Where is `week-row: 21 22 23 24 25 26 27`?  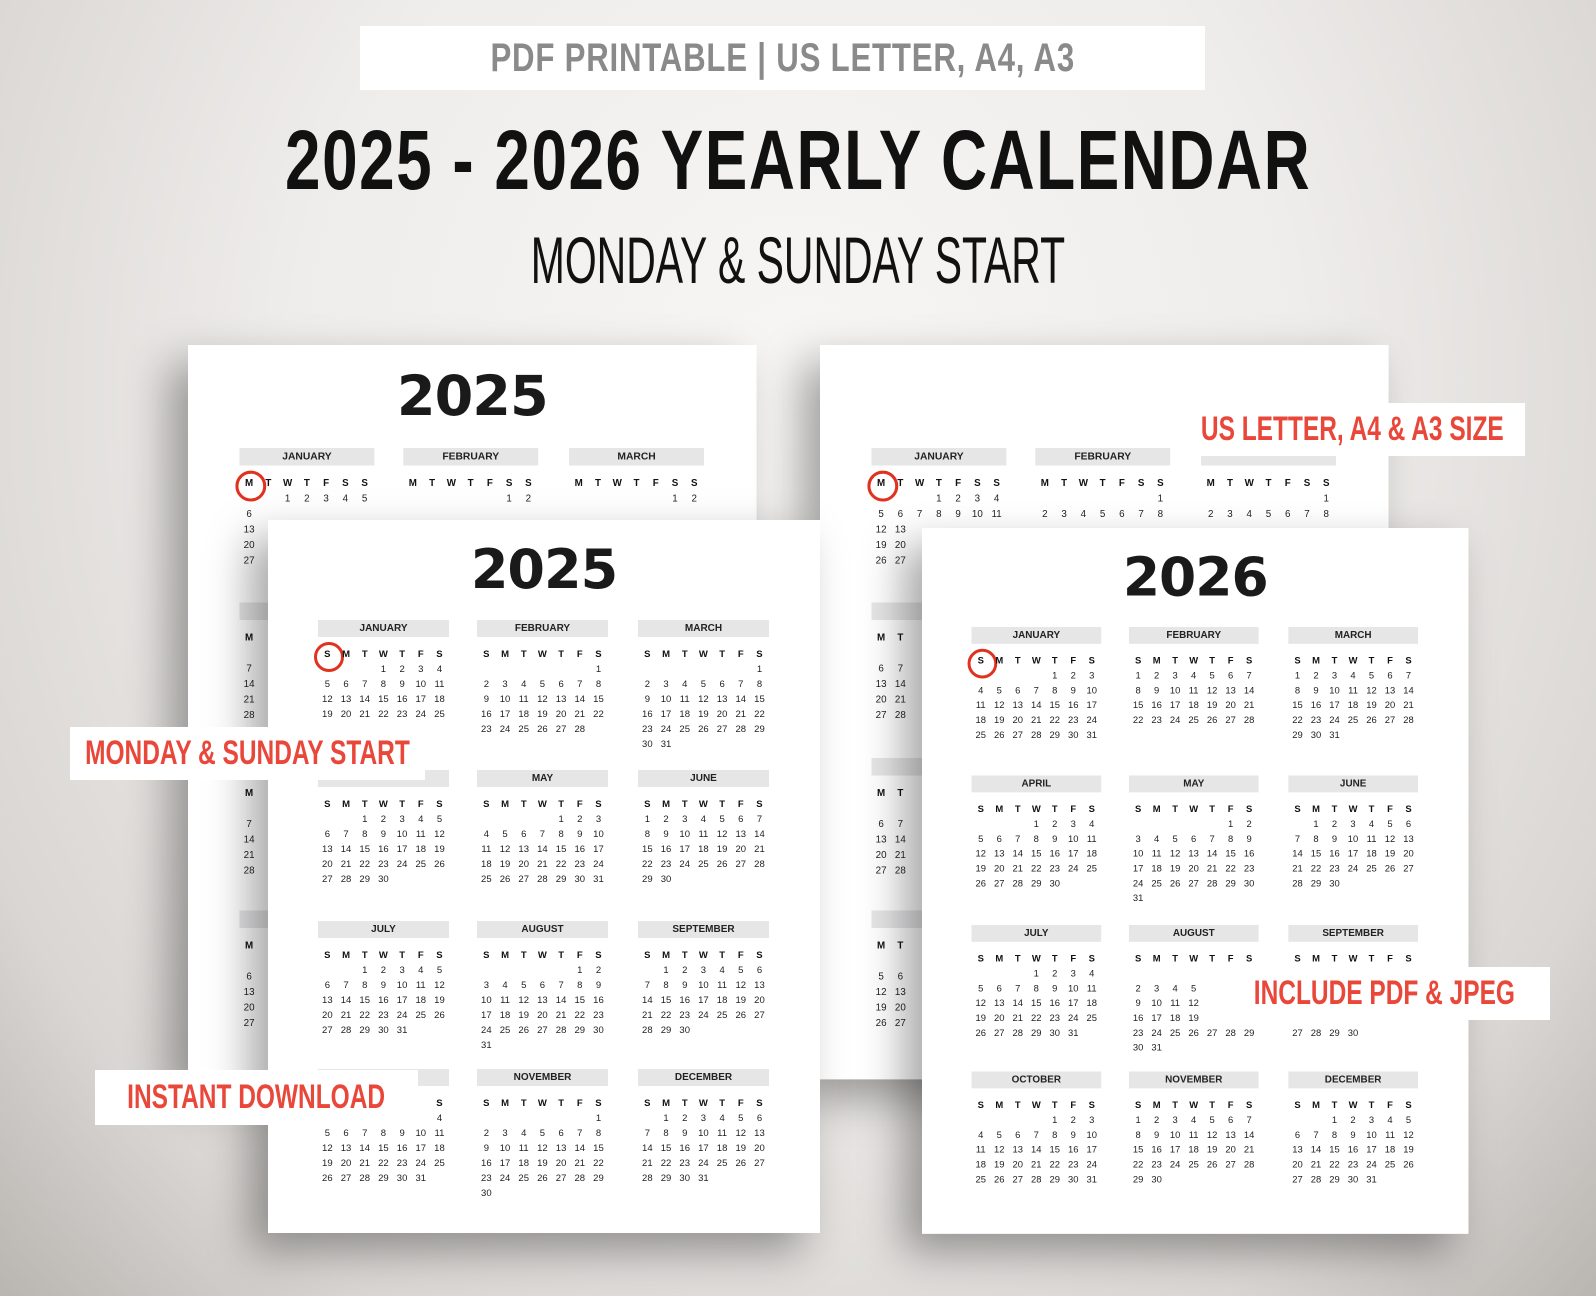 week-row: 21 22 23 24 25 26 27 is located at coordinates (703, 1163).